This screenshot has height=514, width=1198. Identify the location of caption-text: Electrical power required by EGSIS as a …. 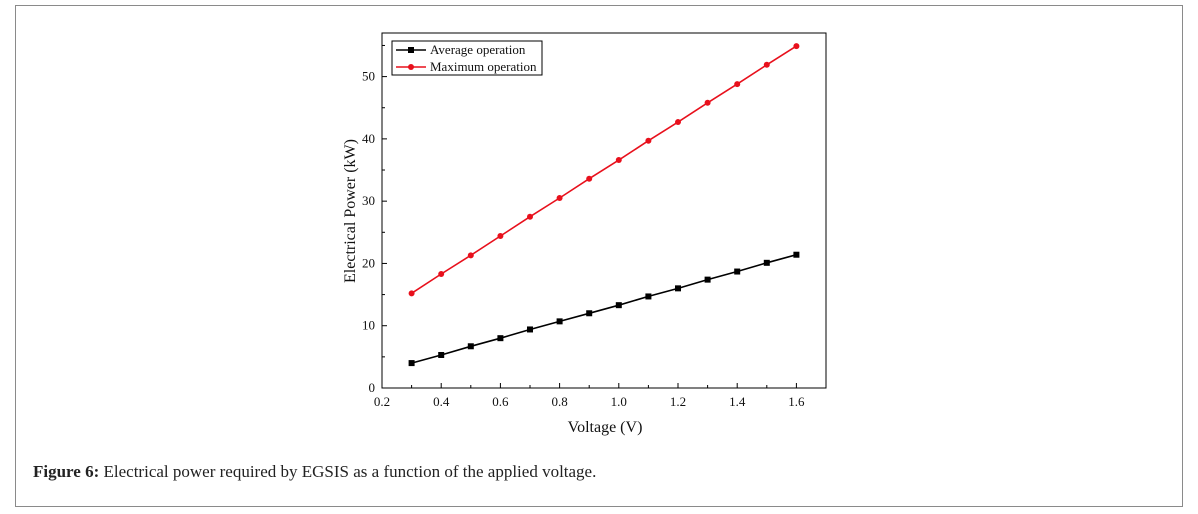
(348, 471).